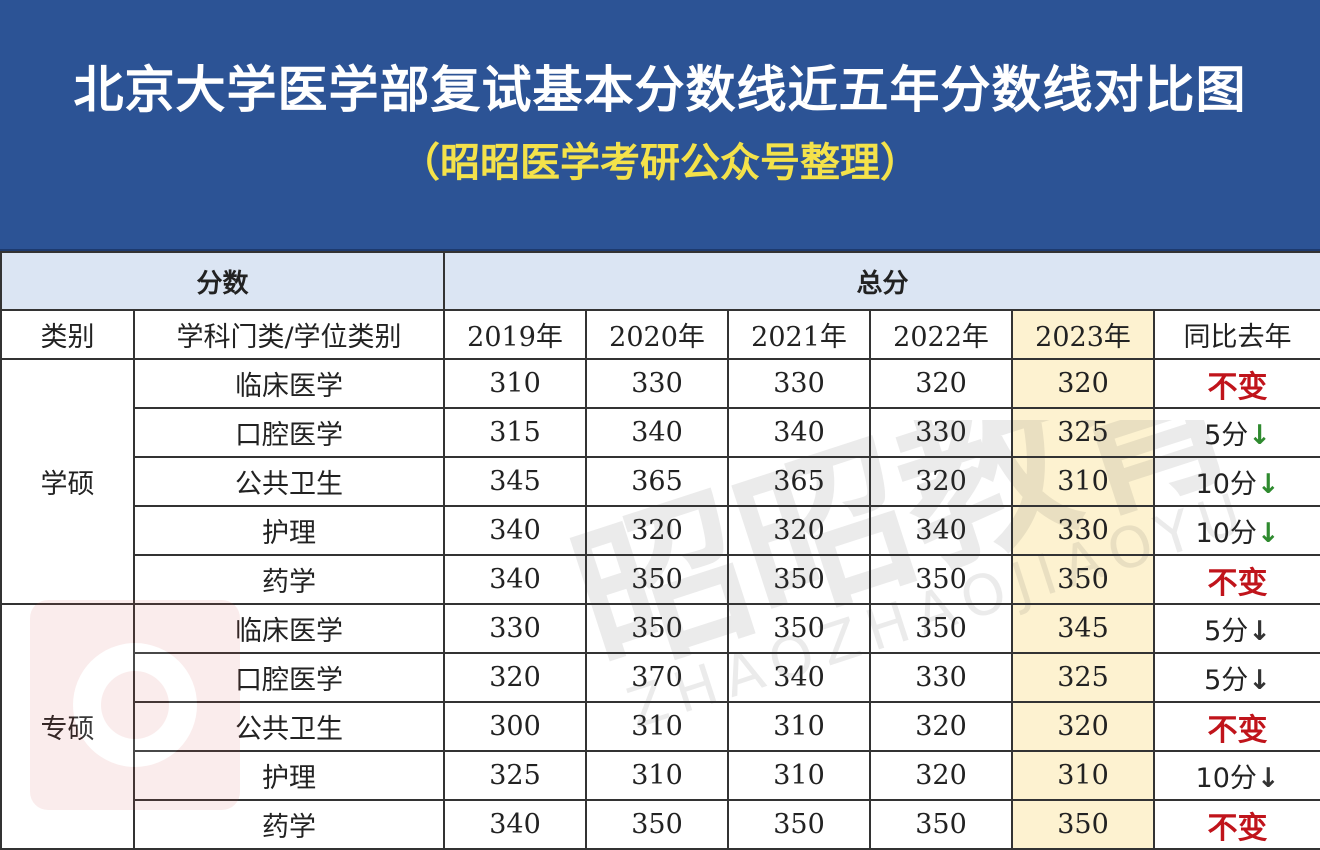 Image resolution: width=1320 pixels, height=850 pixels. What do you see at coordinates (515, 432) in the screenshot?
I see `score-cell: 315` at bounding box center [515, 432].